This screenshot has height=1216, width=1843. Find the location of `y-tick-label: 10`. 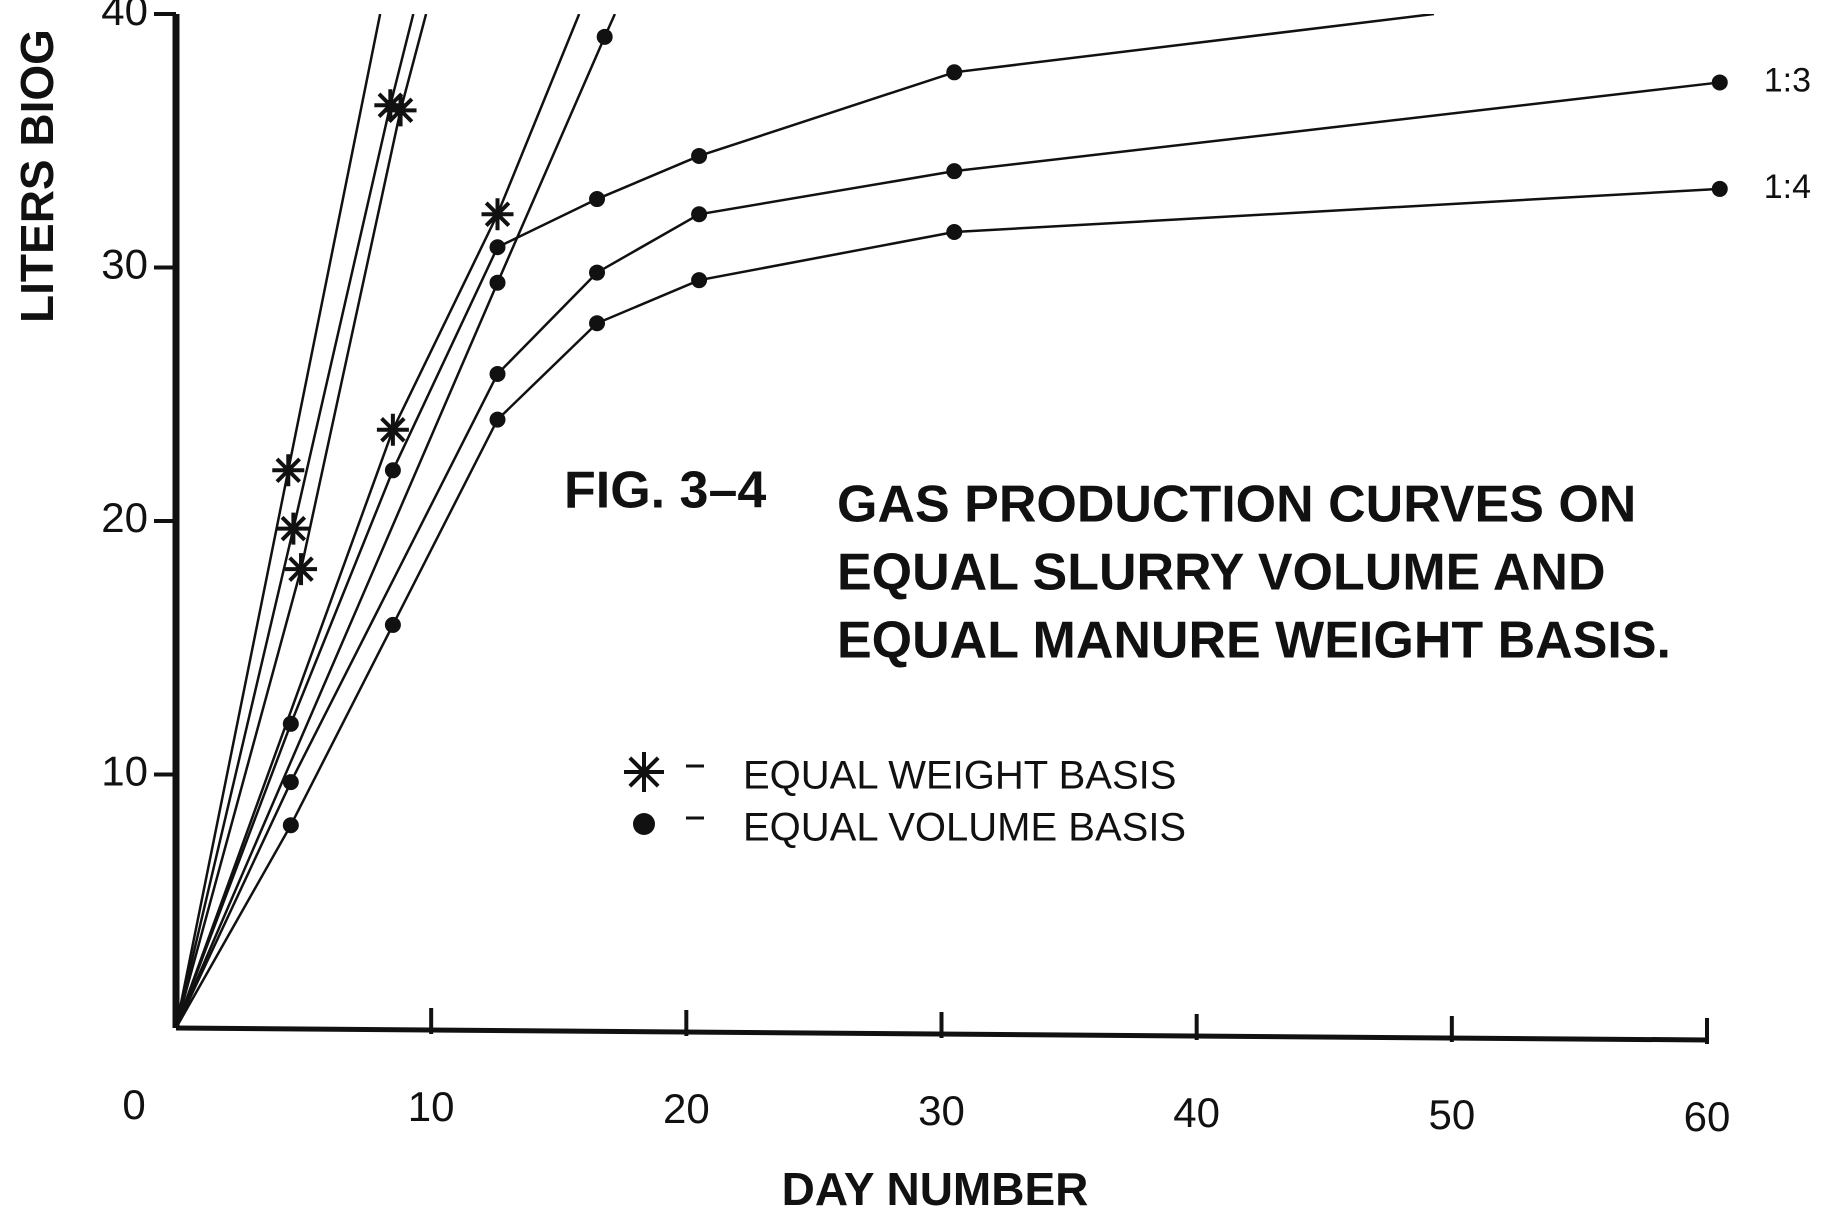

y-tick-label: 10 is located at coordinates (124, 771).